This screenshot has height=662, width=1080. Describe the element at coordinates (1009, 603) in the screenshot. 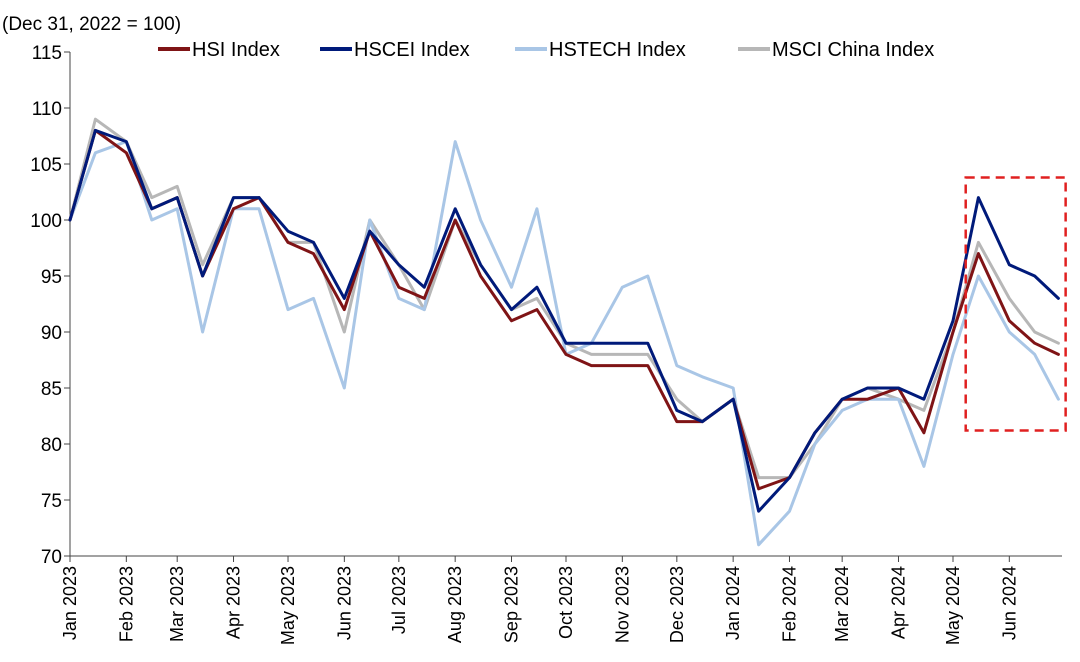

I see `x-tick-label: Jun 2024` at that location.